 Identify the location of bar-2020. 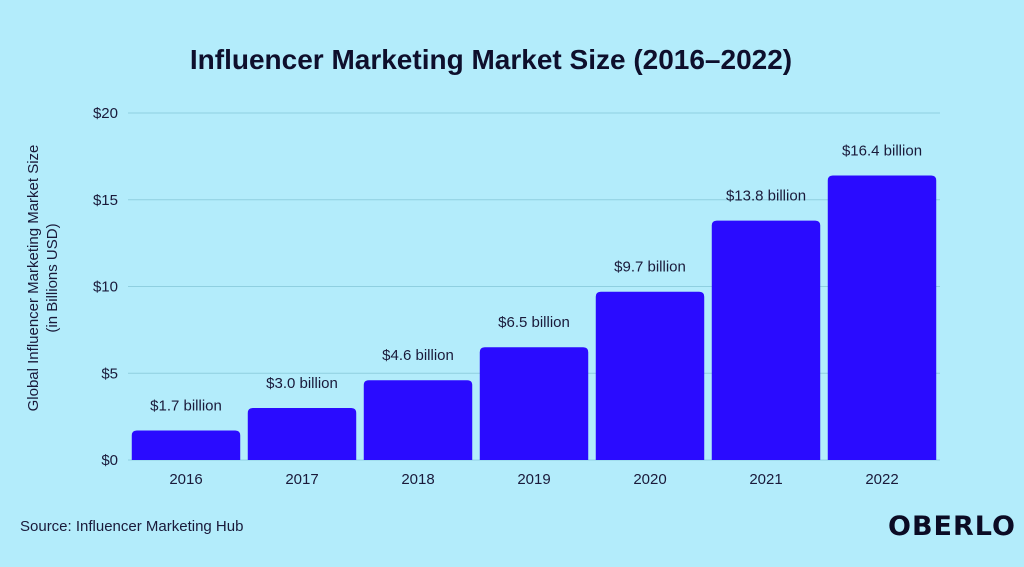
(650, 375).